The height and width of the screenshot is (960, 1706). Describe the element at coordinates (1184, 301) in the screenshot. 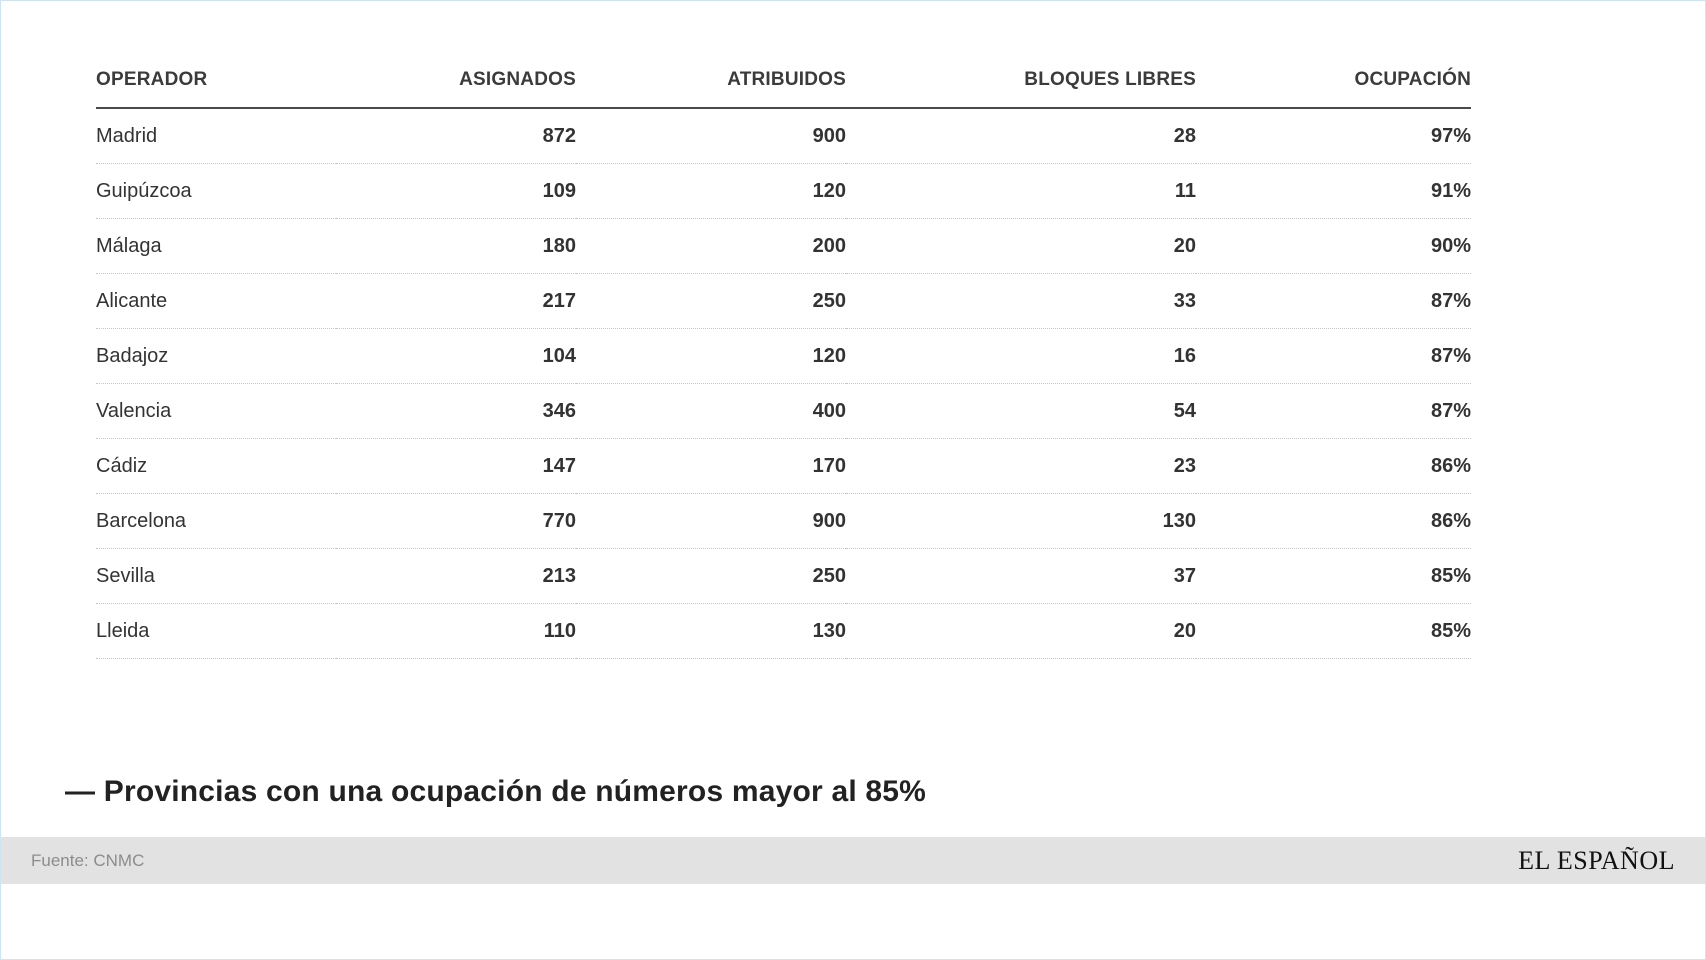

I see `cell-value: 33` at that location.